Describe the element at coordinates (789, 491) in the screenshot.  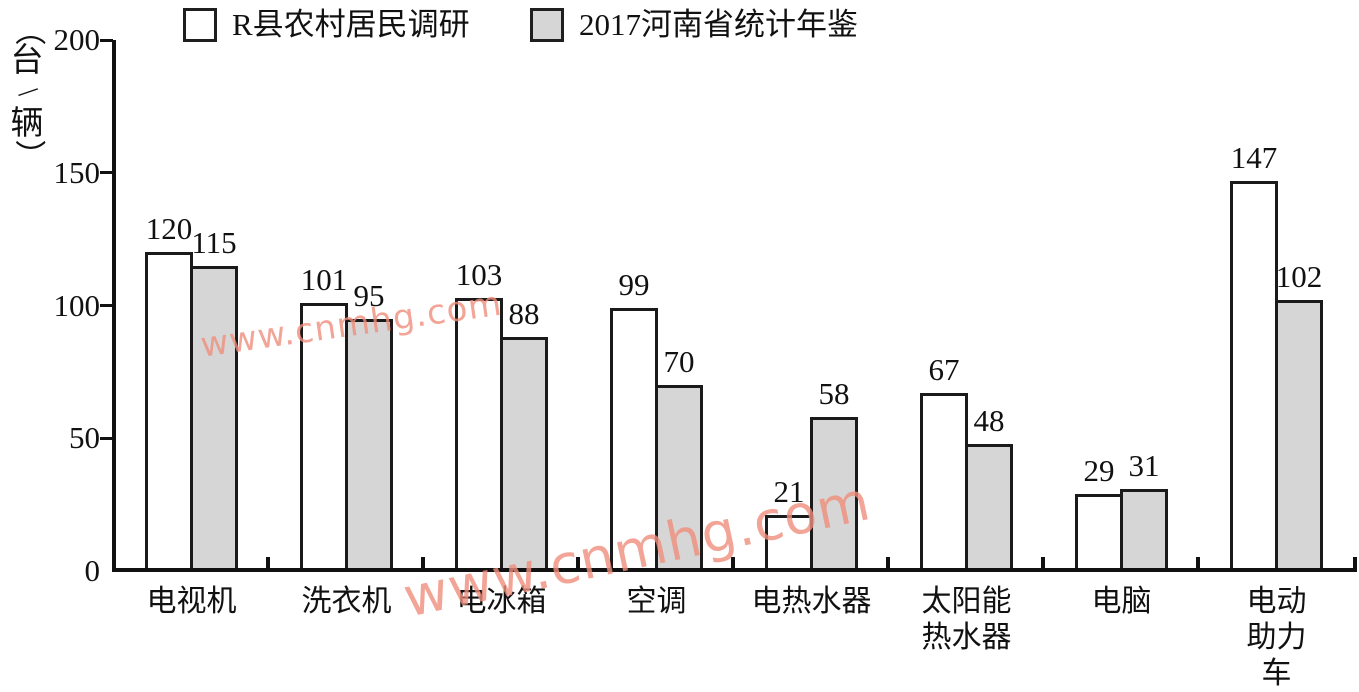
I see `bar-value-label: 21` at that location.